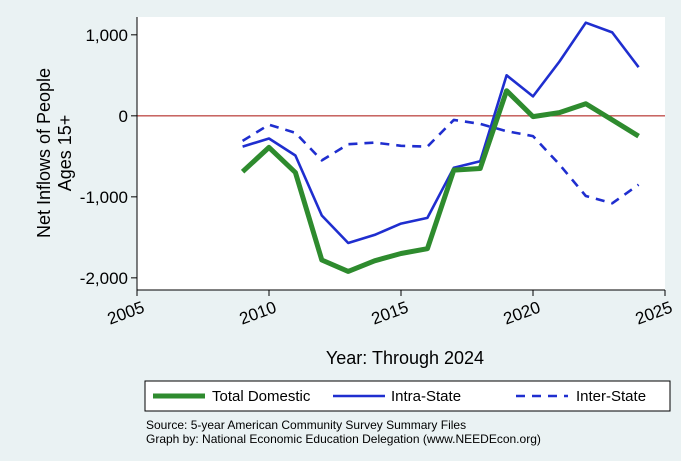 This screenshot has height=461, width=681. What do you see at coordinates (104, 278) in the screenshot?
I see `y-tick-label: -2,000` at bounding box center [104, 278].